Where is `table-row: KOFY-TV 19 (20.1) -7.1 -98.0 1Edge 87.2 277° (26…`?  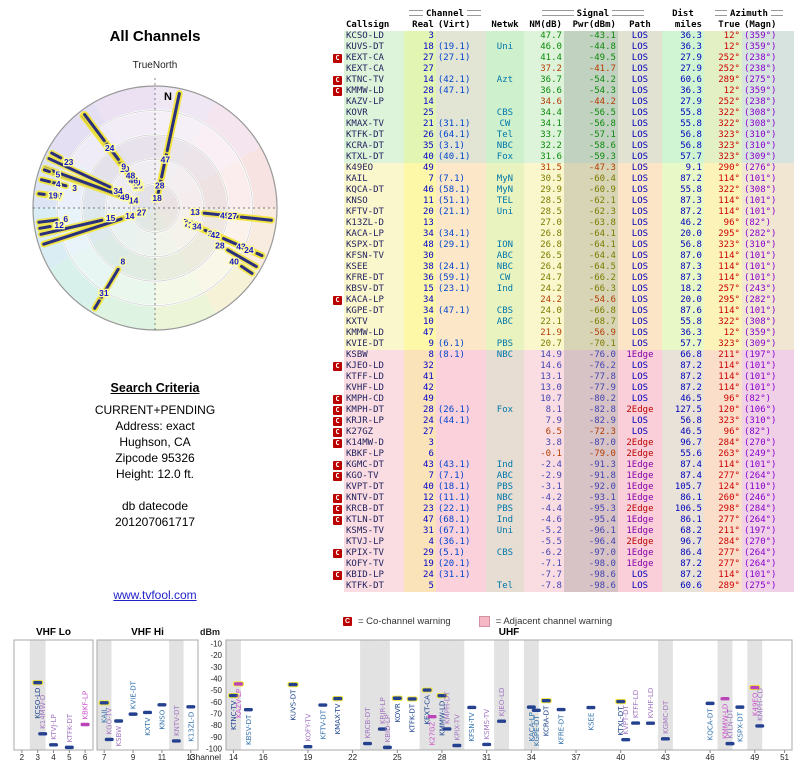 table-row: KOFY-TV 19 (20.1) -7.1 -98.0 1Edge 87.2 277° (26… is located at coordinates (562, 564).